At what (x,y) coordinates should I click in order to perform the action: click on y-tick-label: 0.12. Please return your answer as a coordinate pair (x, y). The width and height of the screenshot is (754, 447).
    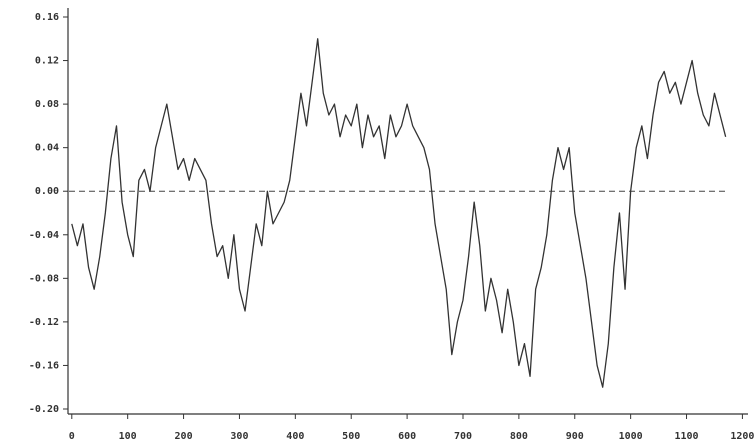
    Looking at the image, I should click on (47, 61).